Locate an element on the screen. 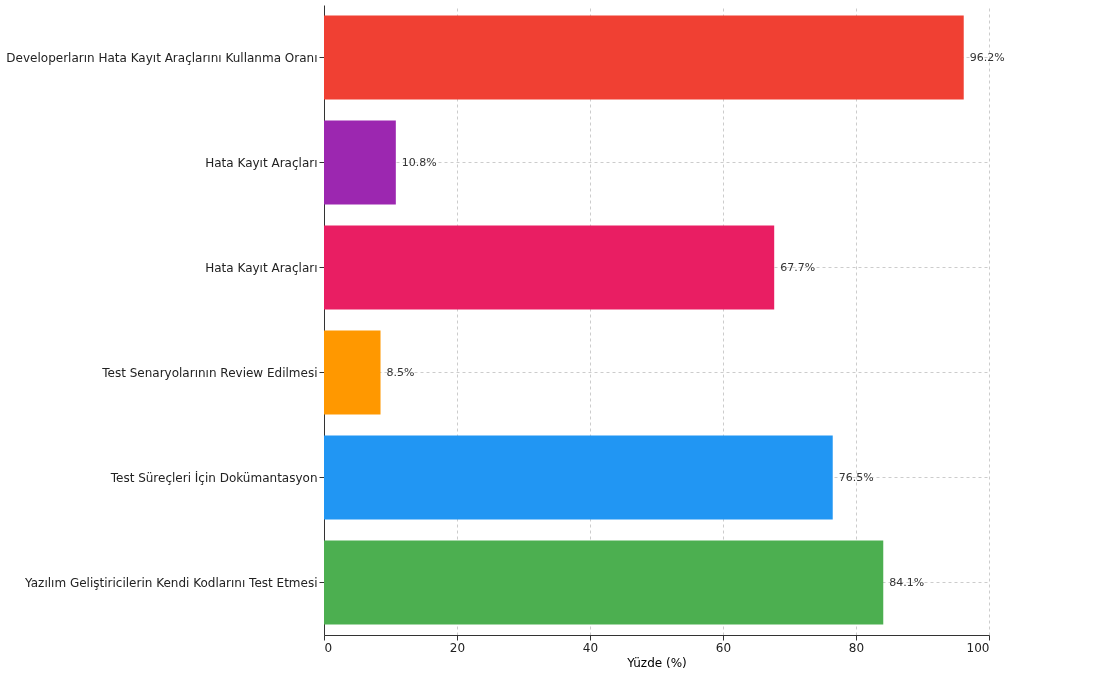 The height and width of the screenshot is (691, 1103). x-axis-title: Yüzde (%) is located at coordinates (656, 662).